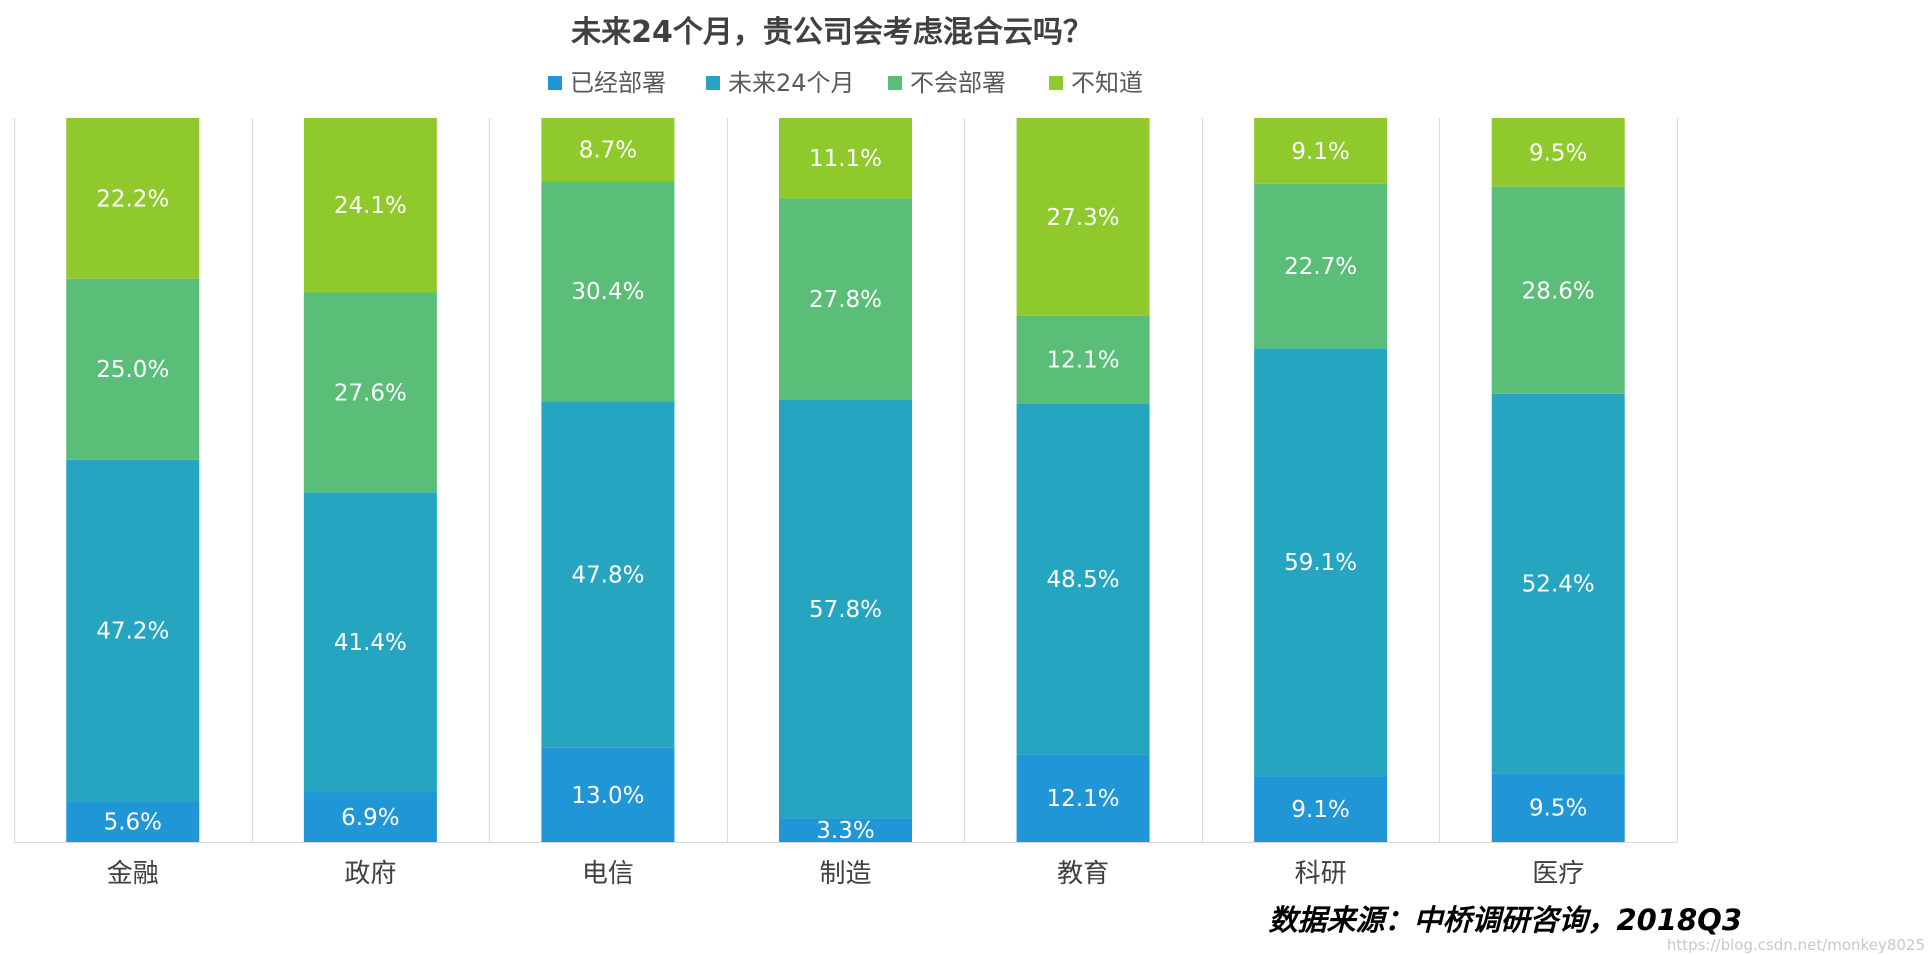  I want to click on bar-stack-3: 13.0% 47.8% 30.4% 8.7%, so click(608, 480).